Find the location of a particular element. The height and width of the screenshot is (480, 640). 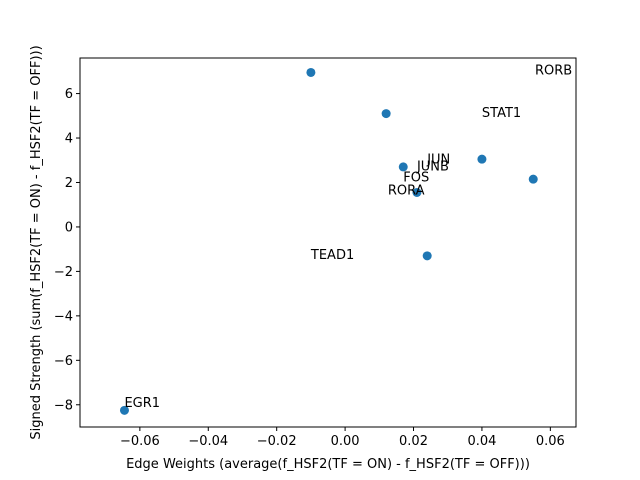

x-tick-label: 0.00 is located at coordinates (345, 441).